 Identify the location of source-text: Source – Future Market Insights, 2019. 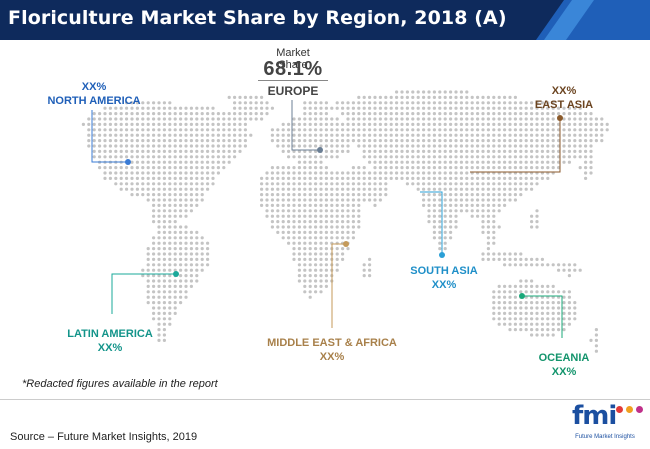
(104, 437).